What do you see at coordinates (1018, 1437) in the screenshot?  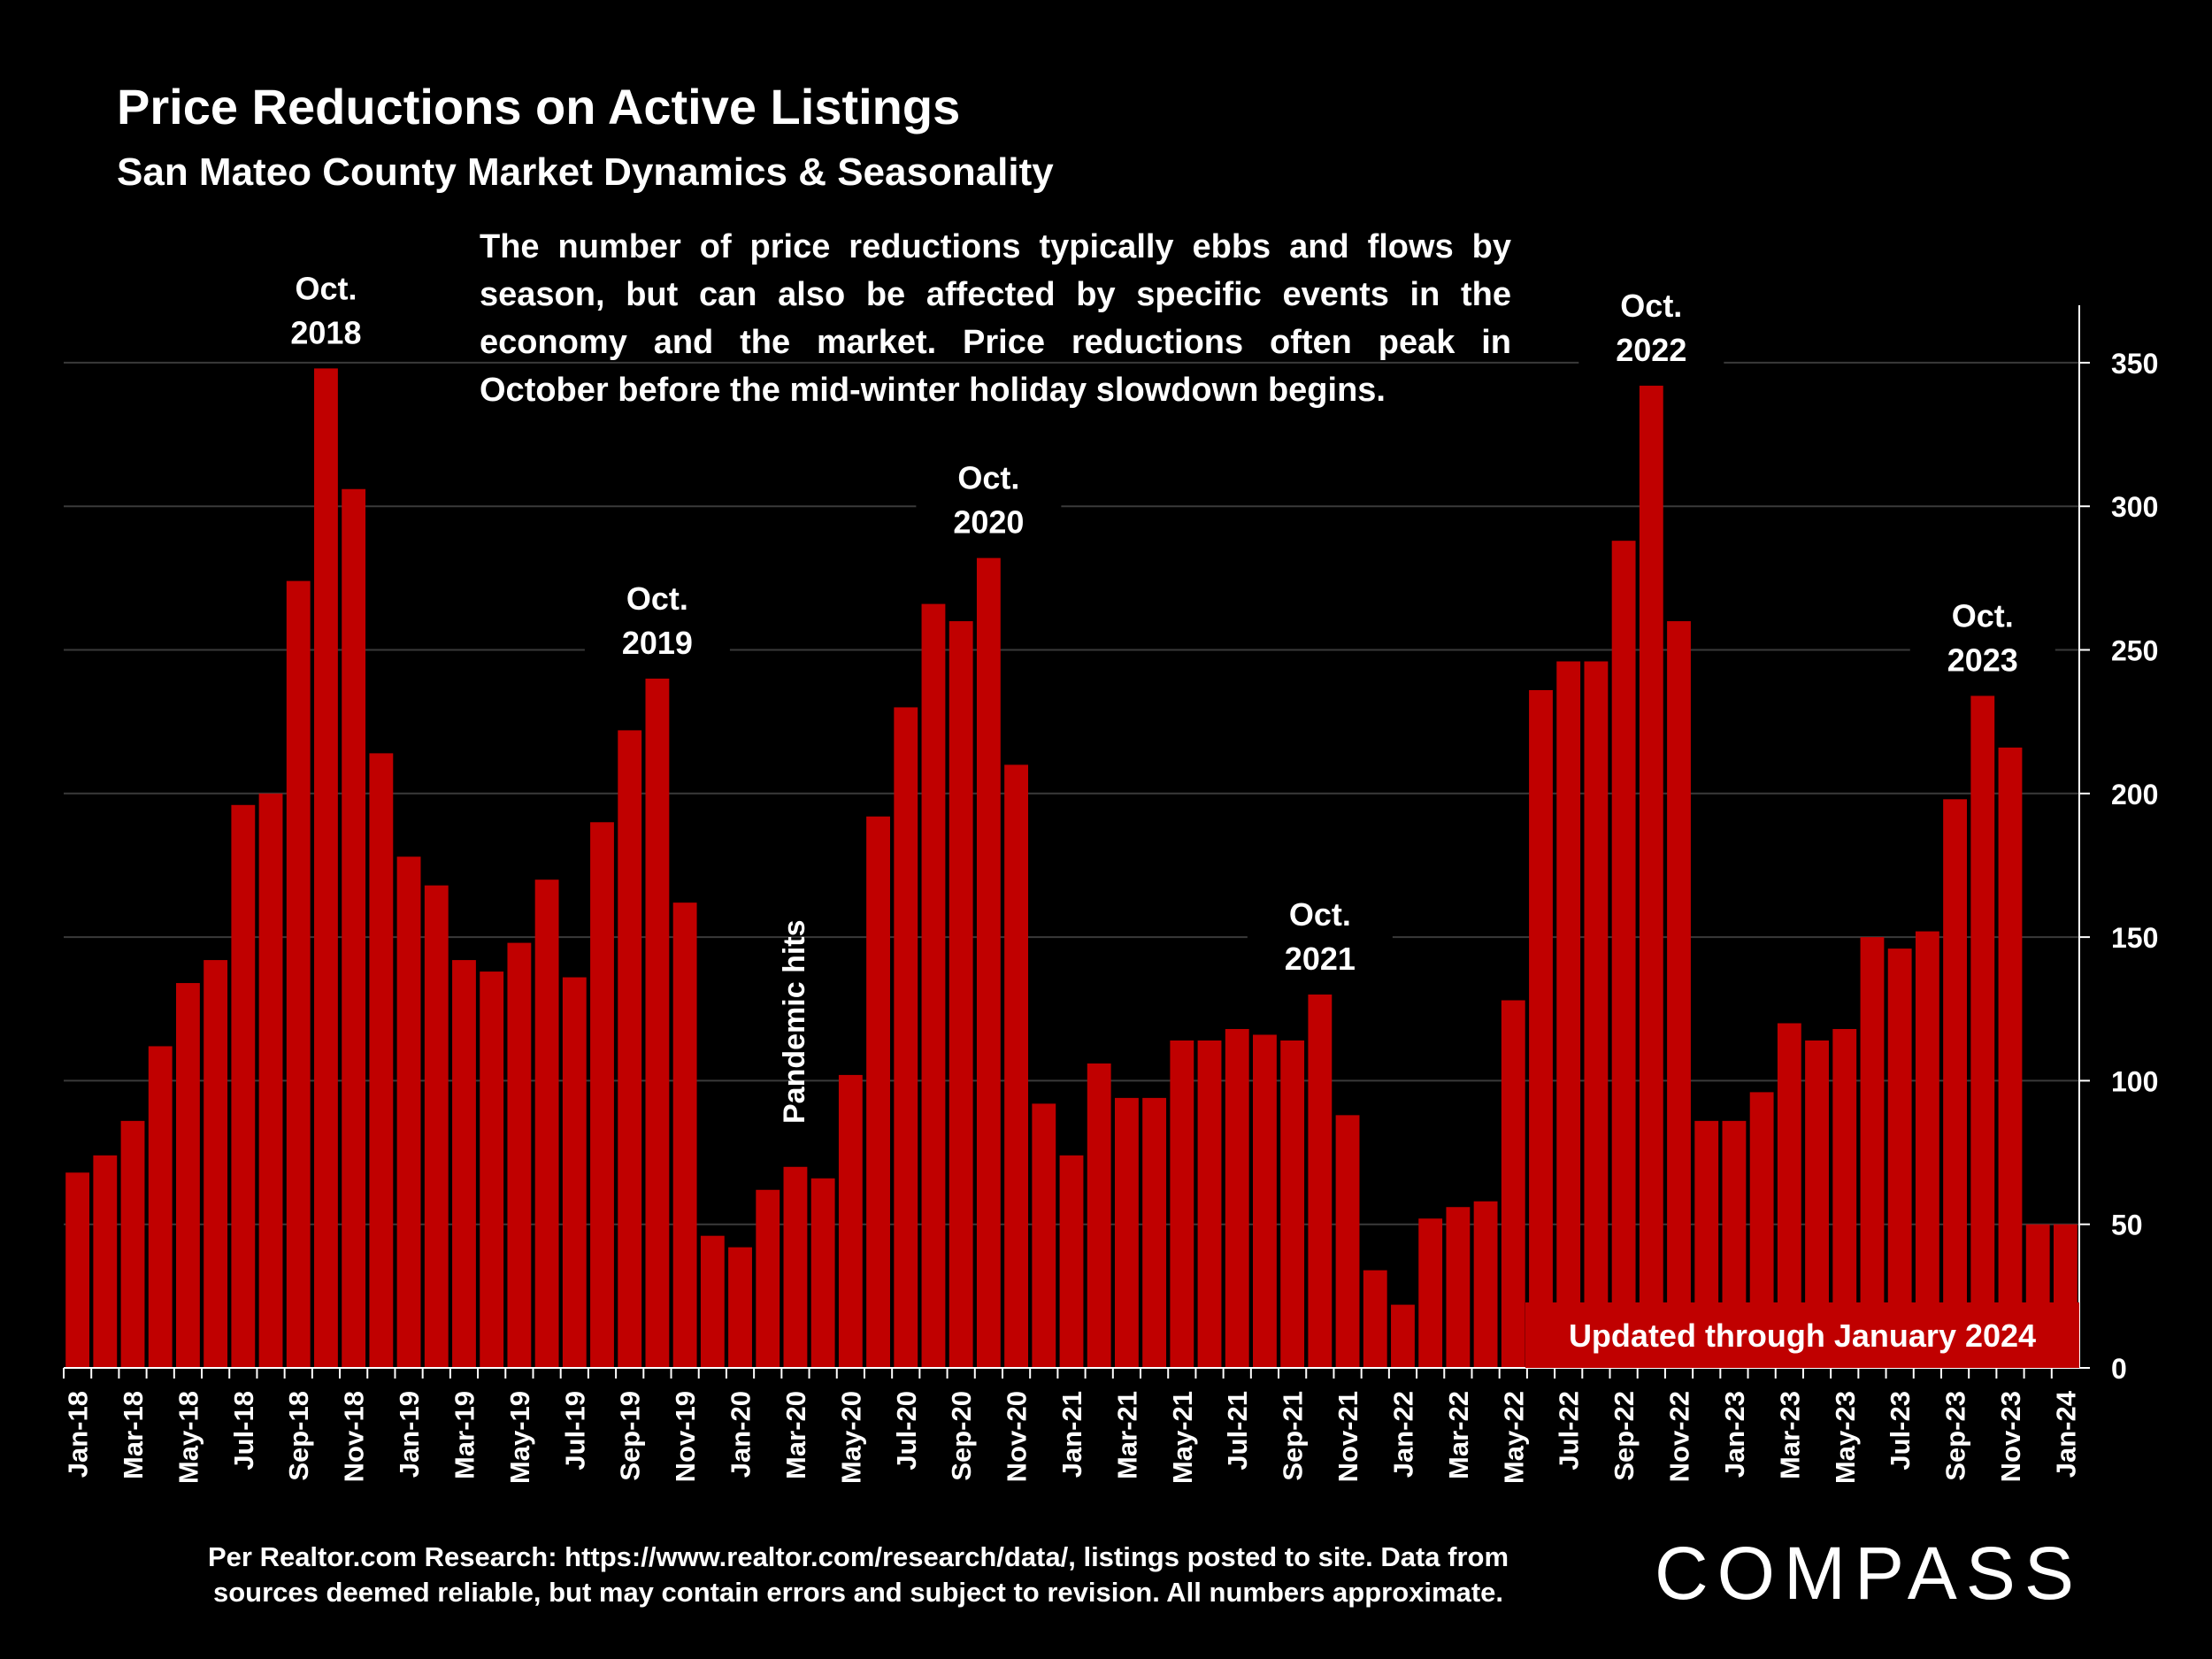 I see `x-tick-label: Nov-20` at bounding box center [1018, 1437].